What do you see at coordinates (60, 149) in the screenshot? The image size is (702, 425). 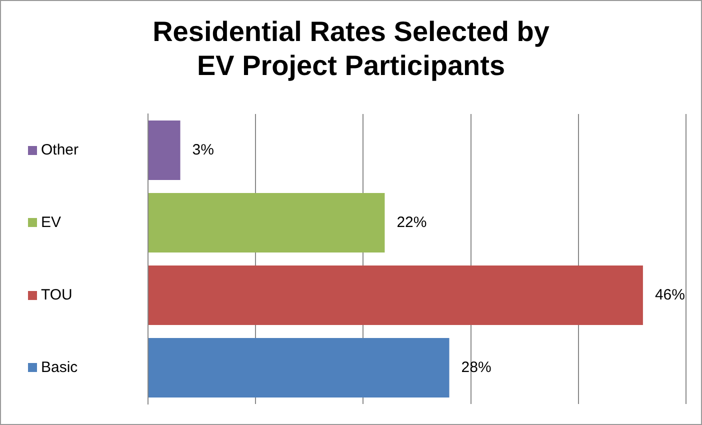 I see `y-tick-label: Other` at bounding box center [60, 149].